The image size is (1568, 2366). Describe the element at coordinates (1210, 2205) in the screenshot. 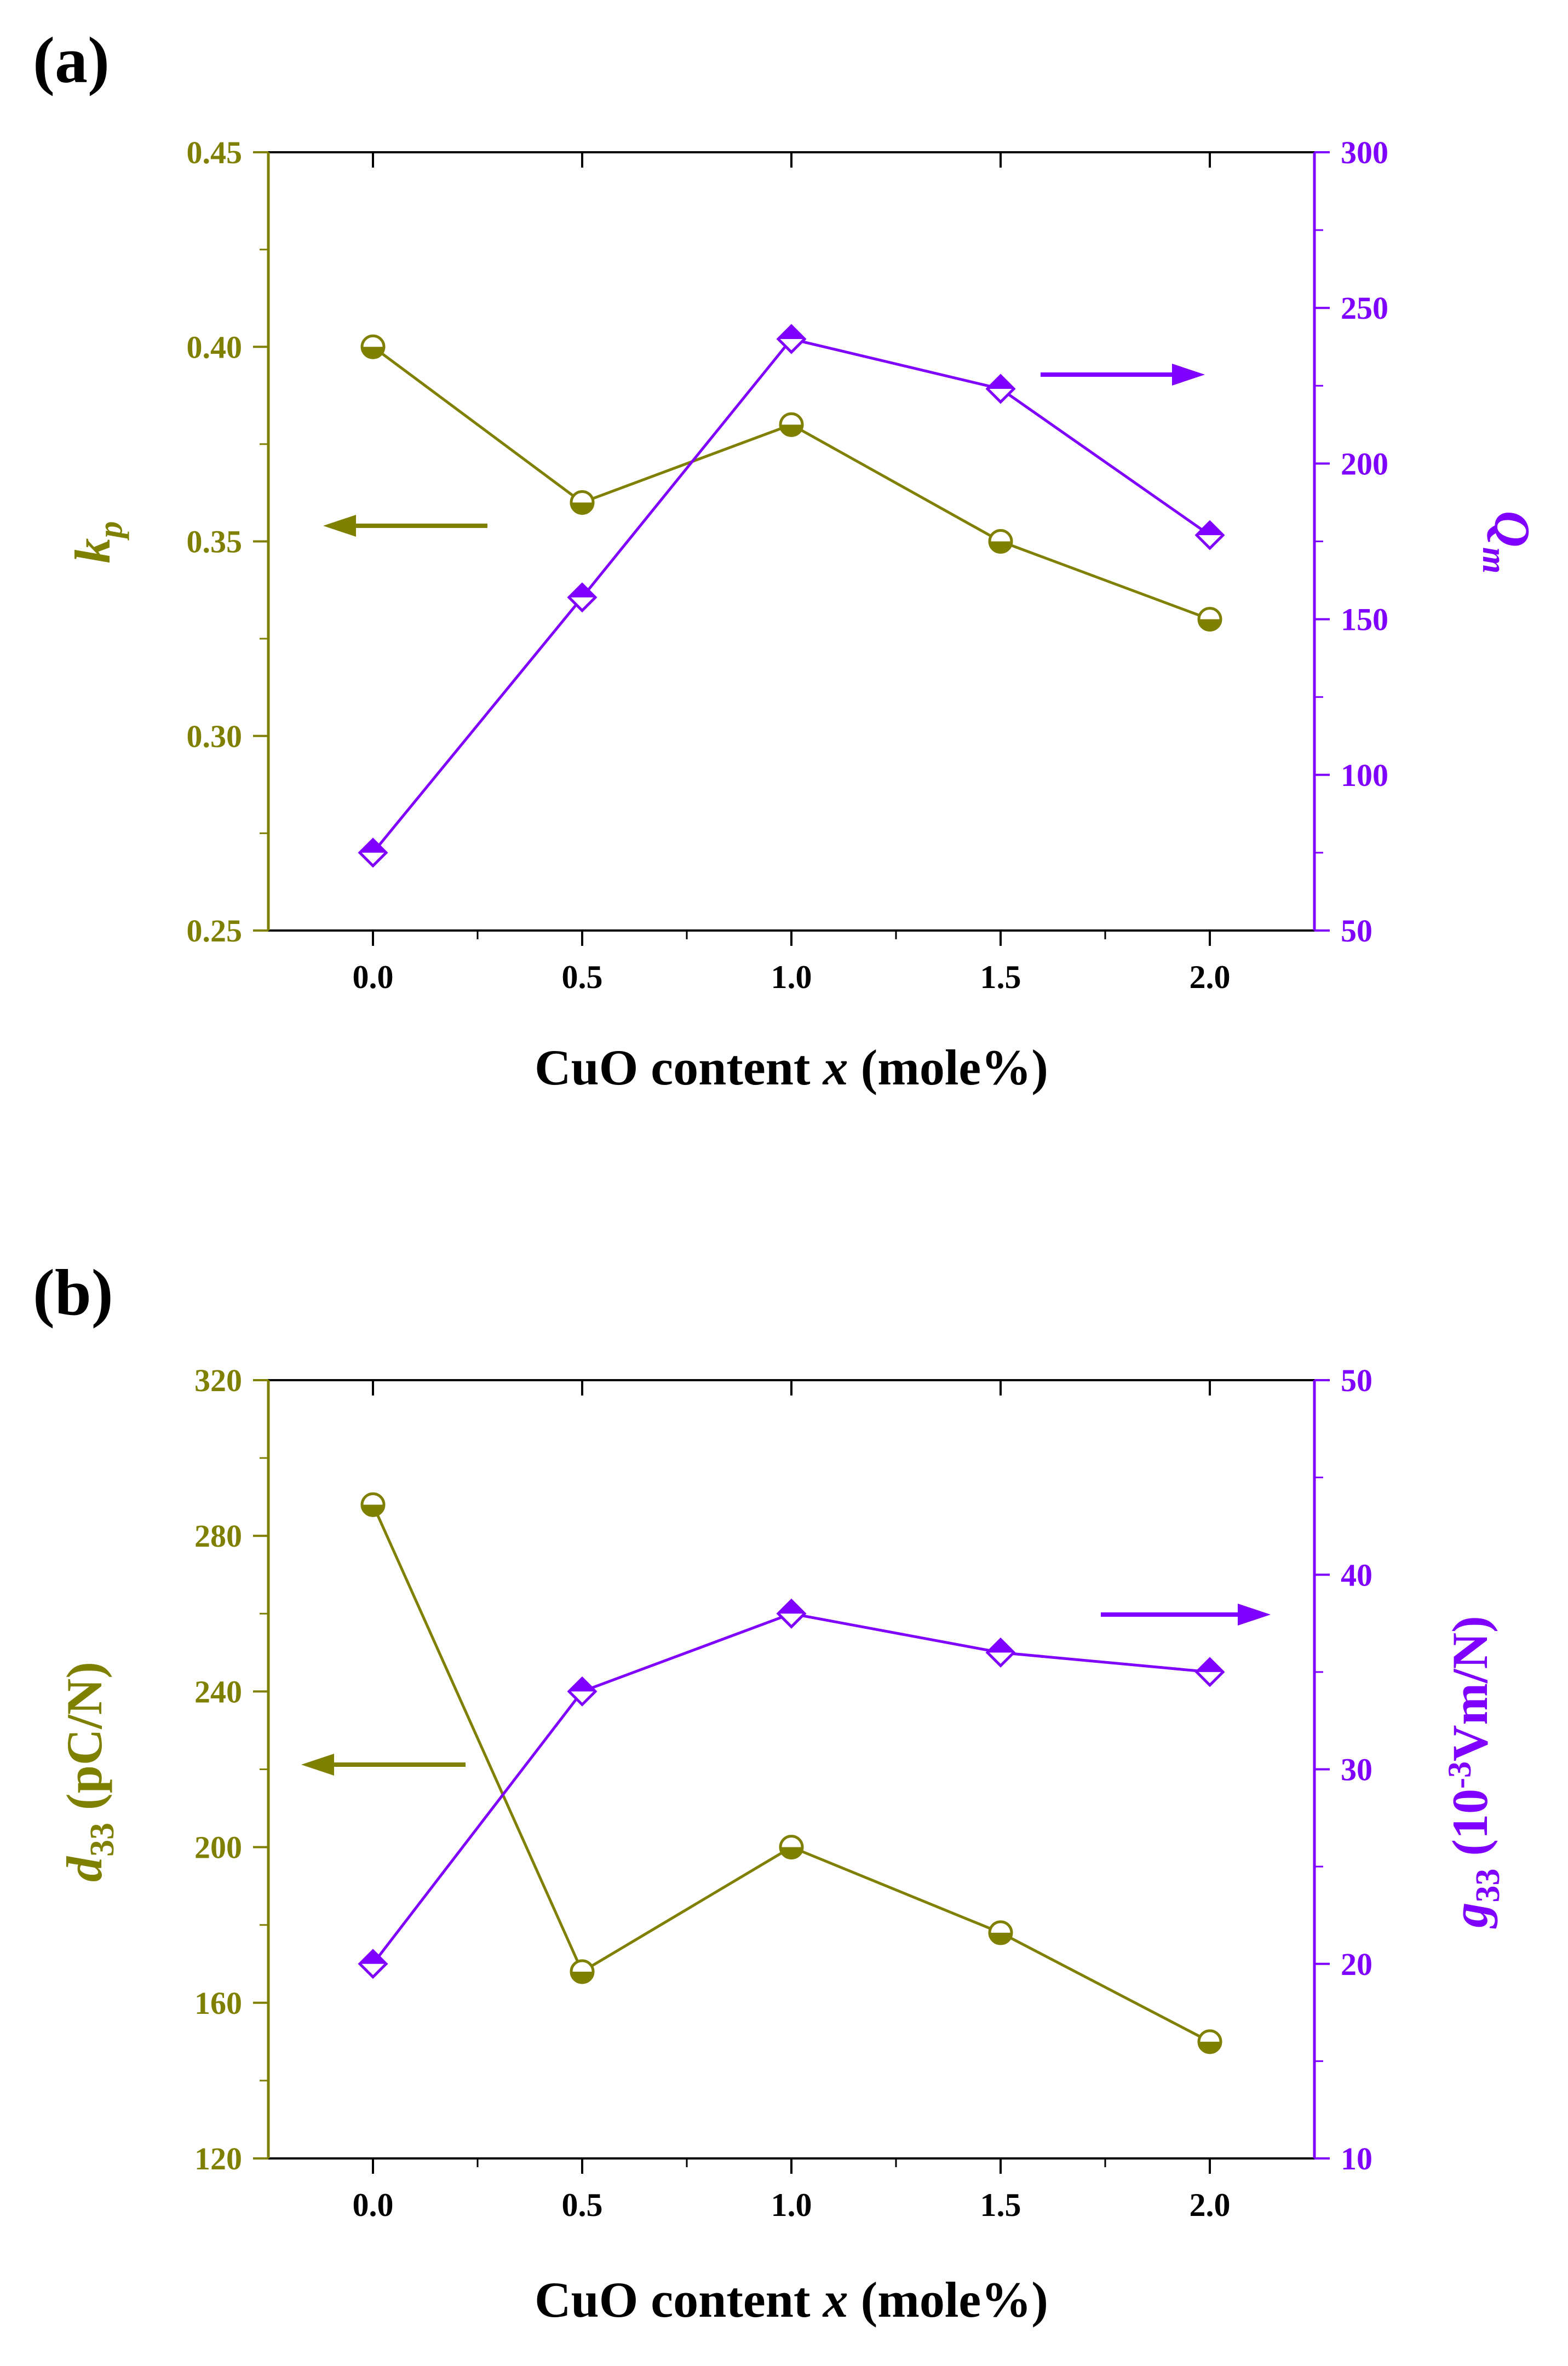

I see `x-tick-label: 2.0` at that location.